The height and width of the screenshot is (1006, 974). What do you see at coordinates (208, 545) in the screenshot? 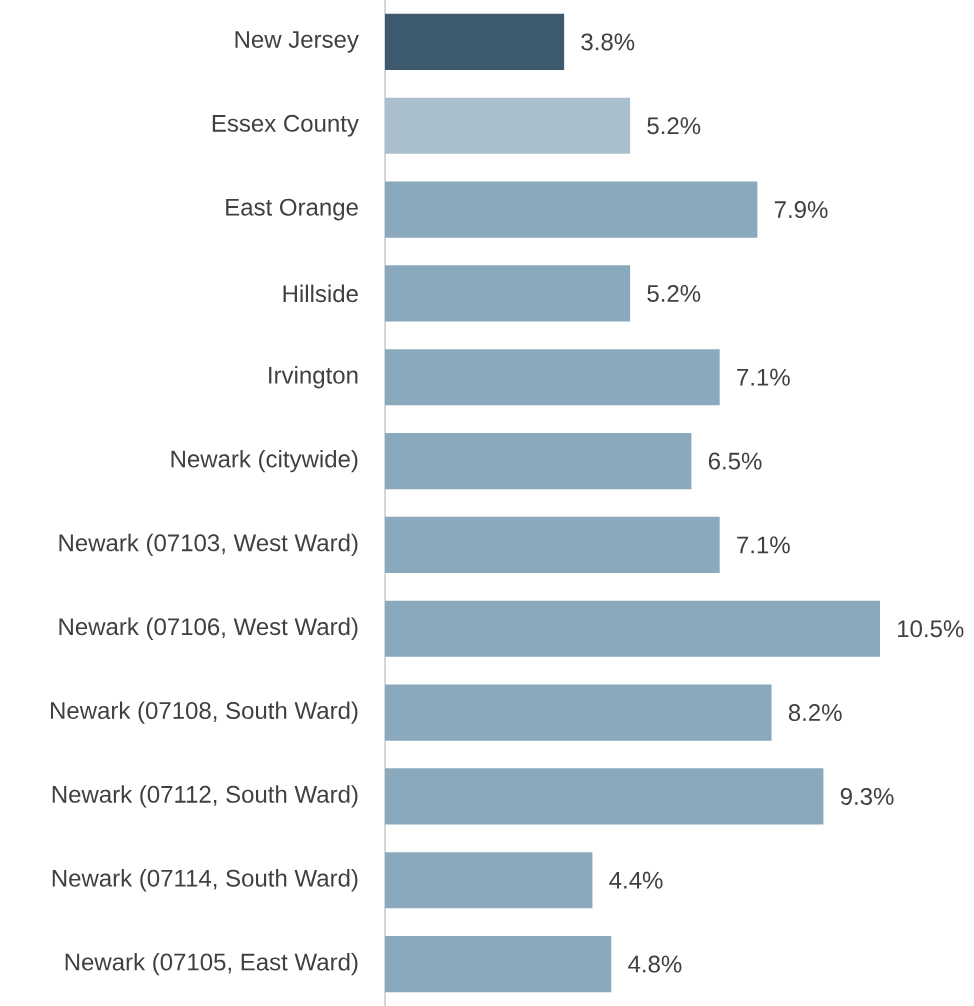
I see `y-tick-label: Newark (07103, West Ward)` at bounding box center [208, 545].